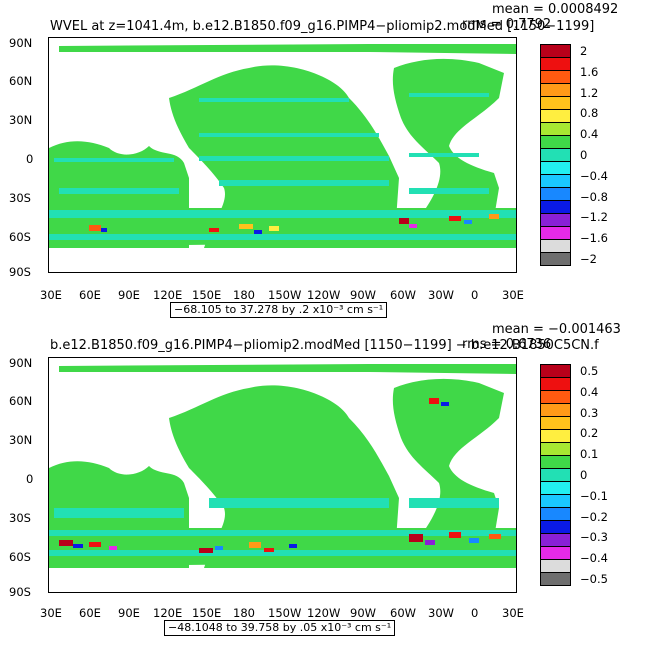 This screenshot has height=647, width=647. What do you see at coordinates (294, 224) in the screenshot?
I see `wvel-extremes` at bounding box center [294, 224].